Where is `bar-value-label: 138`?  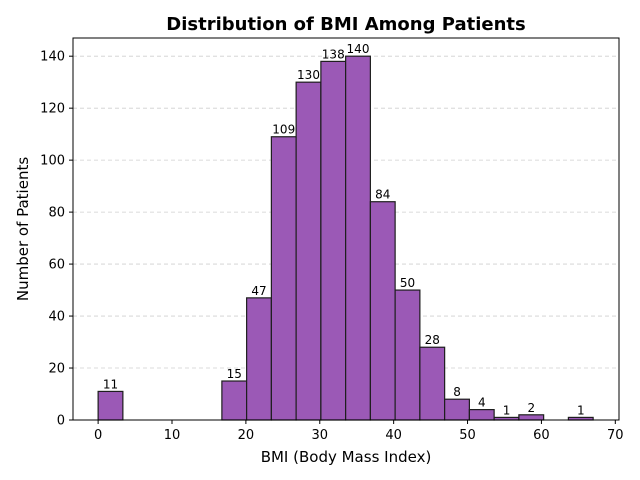
bar-value-label: 138 is located at coordinates (333, 54).